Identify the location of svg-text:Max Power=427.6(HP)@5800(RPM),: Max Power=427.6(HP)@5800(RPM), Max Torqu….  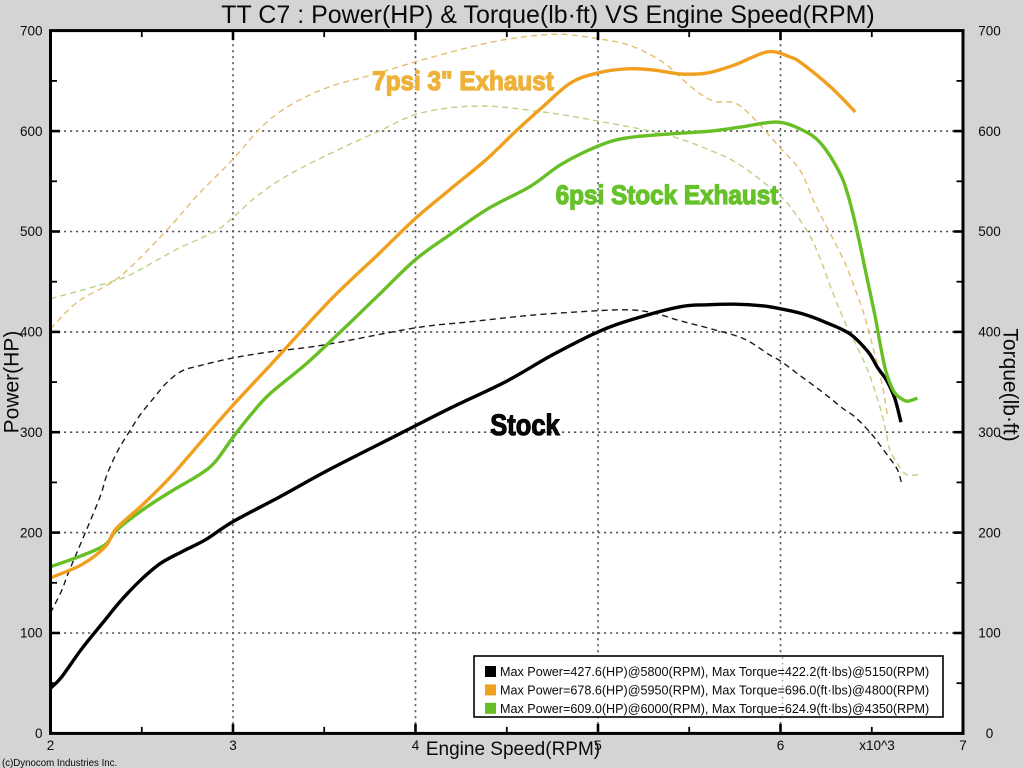
(714, 672).